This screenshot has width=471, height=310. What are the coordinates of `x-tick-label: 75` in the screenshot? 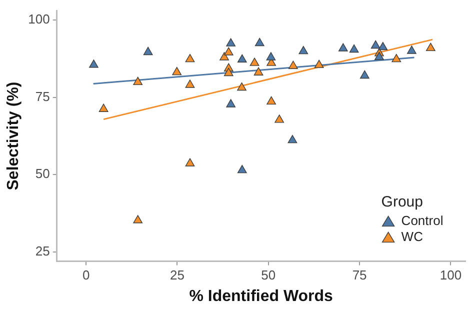 It's located at (359, 275).